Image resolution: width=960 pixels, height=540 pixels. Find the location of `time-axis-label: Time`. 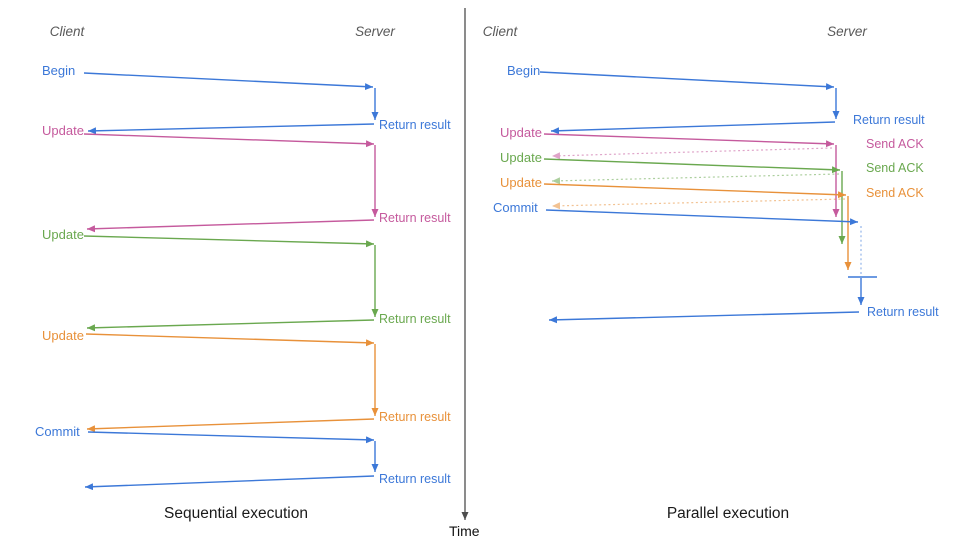

time-axis-label: Time is located at coordinates (464, 531).